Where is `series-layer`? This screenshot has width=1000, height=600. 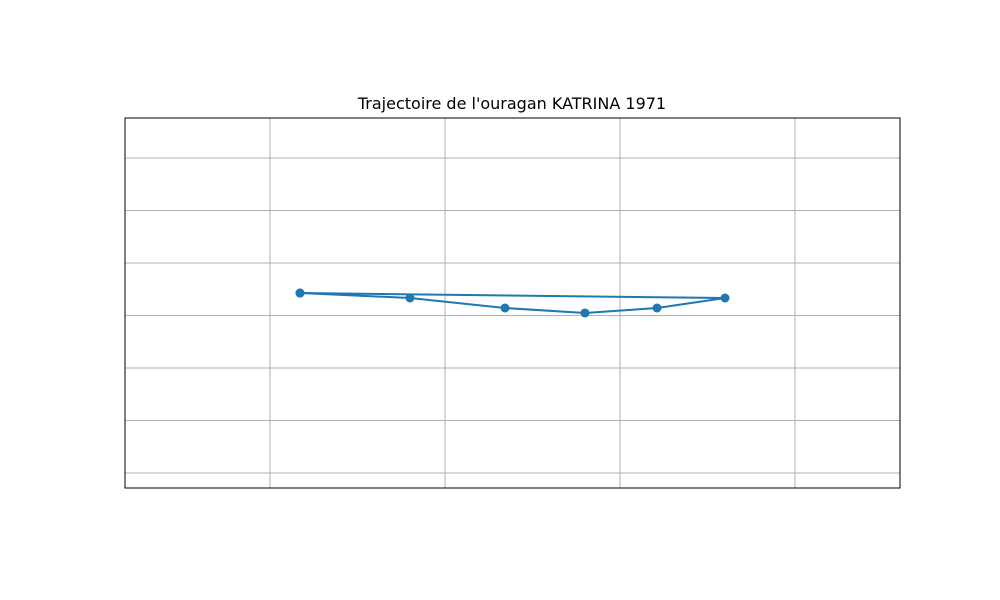
series-layer is located at coordinates (512, 303).